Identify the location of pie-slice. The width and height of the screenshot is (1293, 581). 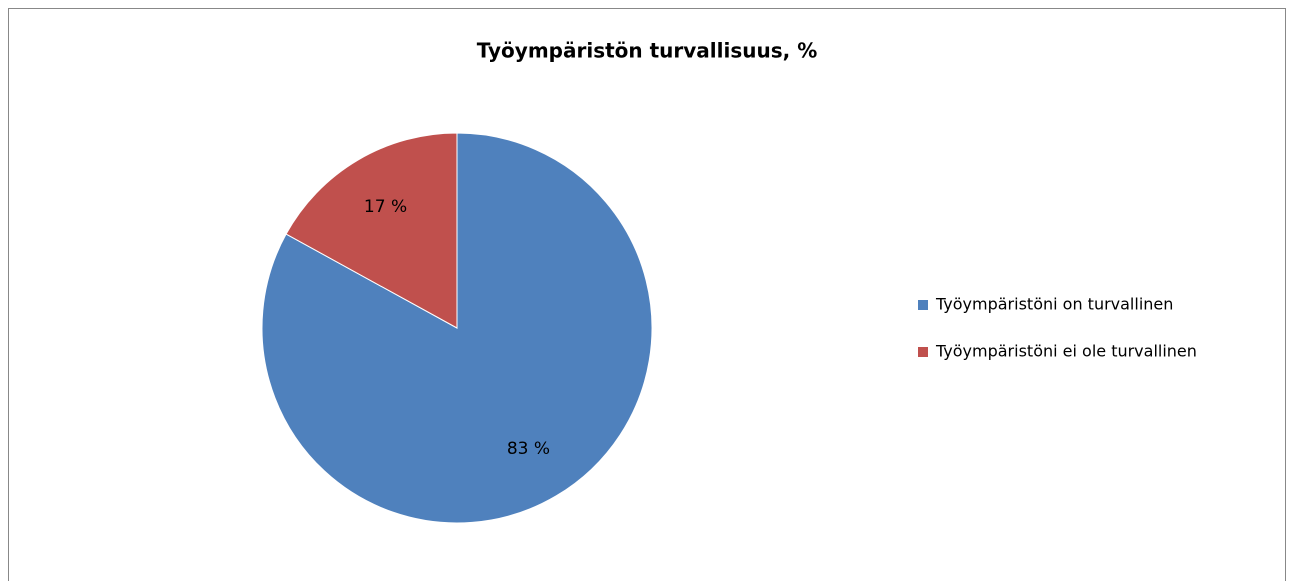
(371, 230).